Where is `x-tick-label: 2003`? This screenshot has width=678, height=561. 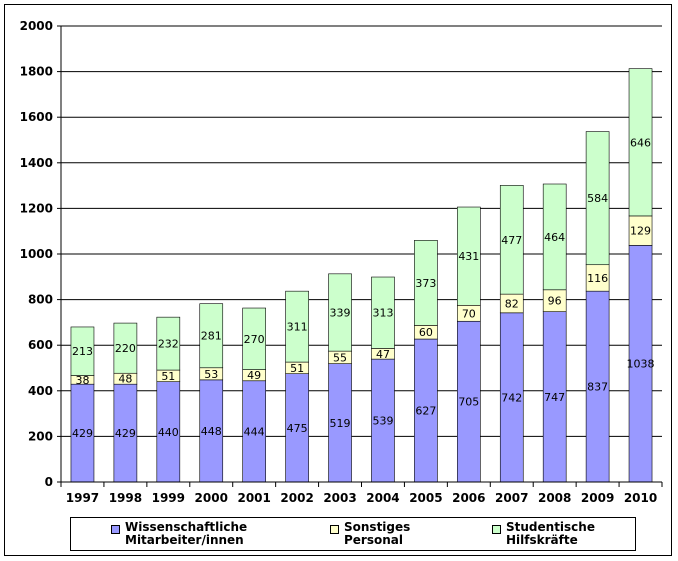
x-tick-label: 2003 is located at coordinates (339, 498).